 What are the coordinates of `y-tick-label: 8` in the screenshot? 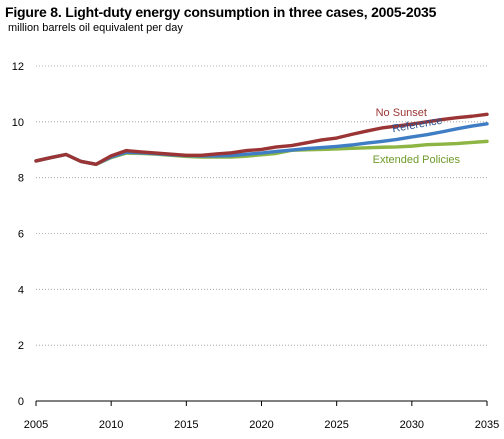 It's located at (21, 179).